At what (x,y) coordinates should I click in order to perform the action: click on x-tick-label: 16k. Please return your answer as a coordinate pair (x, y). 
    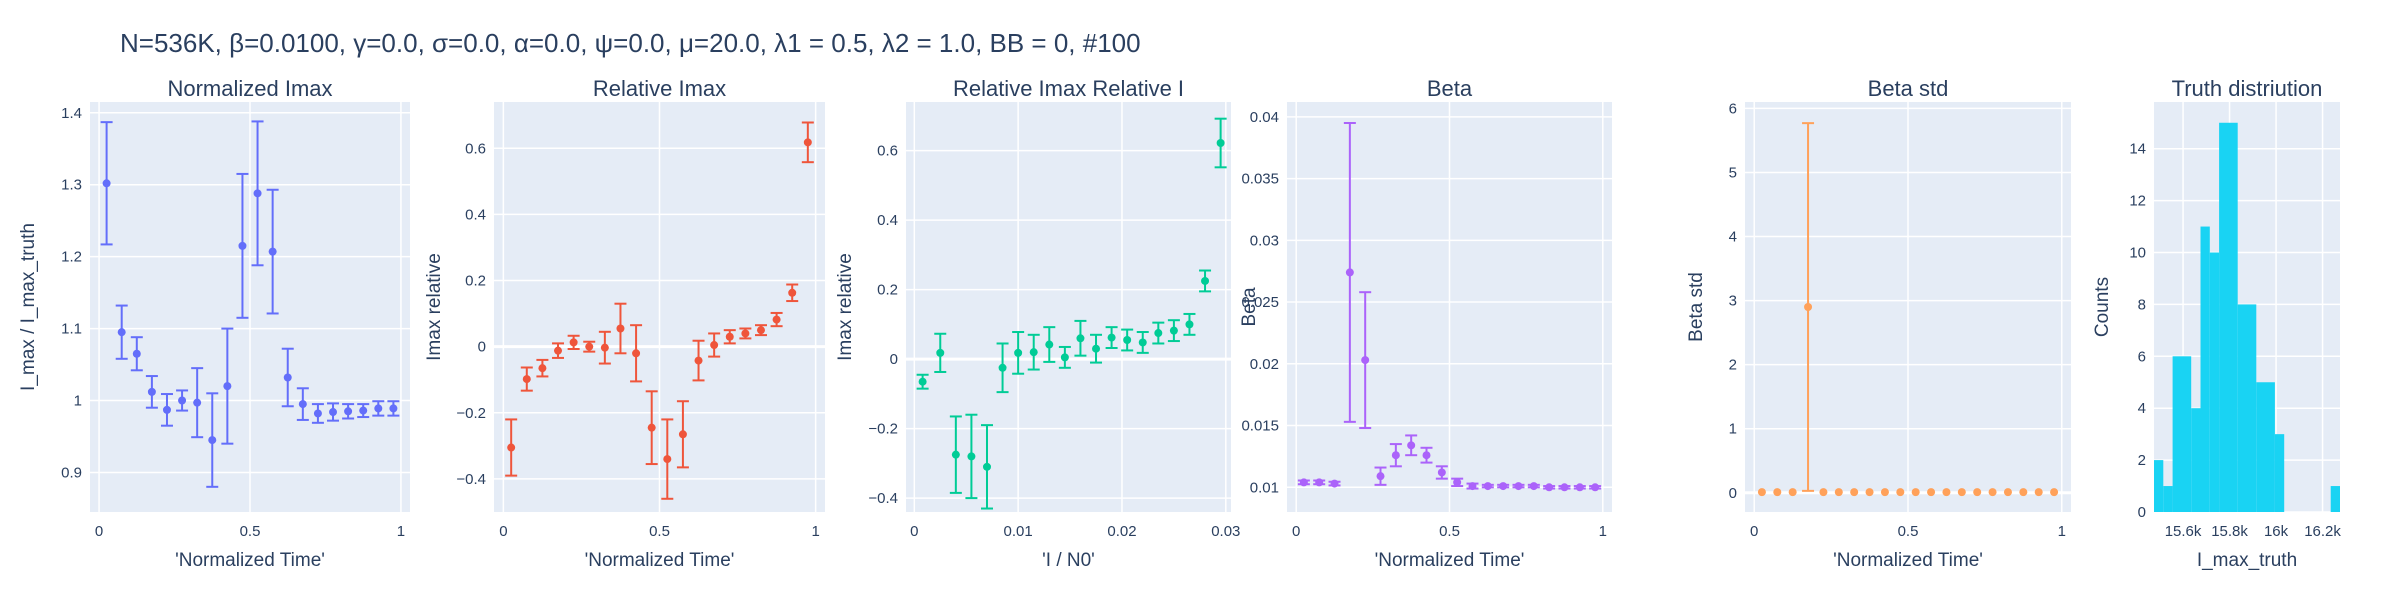
    Looking at the image, I should click on (2276, 531).